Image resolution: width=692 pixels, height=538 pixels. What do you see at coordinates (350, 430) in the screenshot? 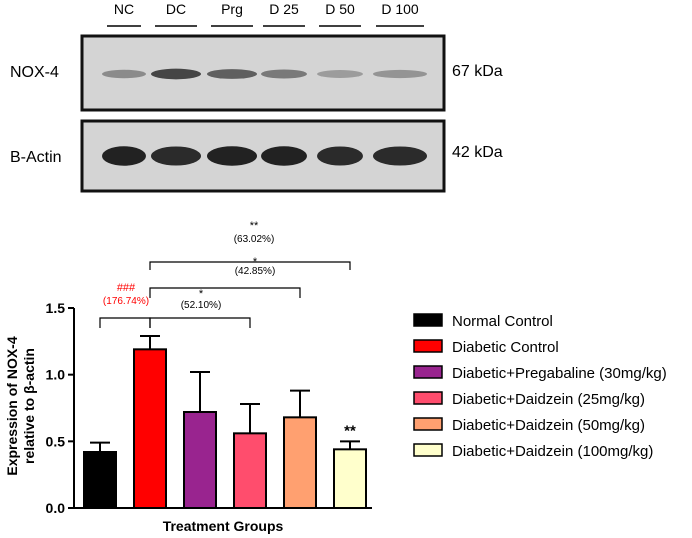
I see `bar-annotation-0: **` at bounding box center [350, 430].